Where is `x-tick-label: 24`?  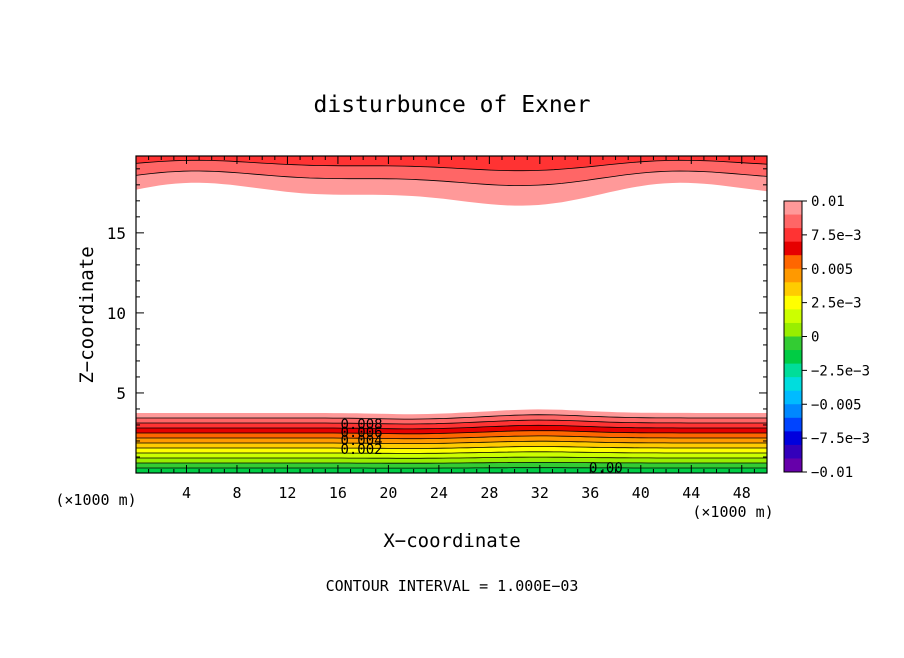 x-tick-label: 24 is located at coordinates (439, 493).